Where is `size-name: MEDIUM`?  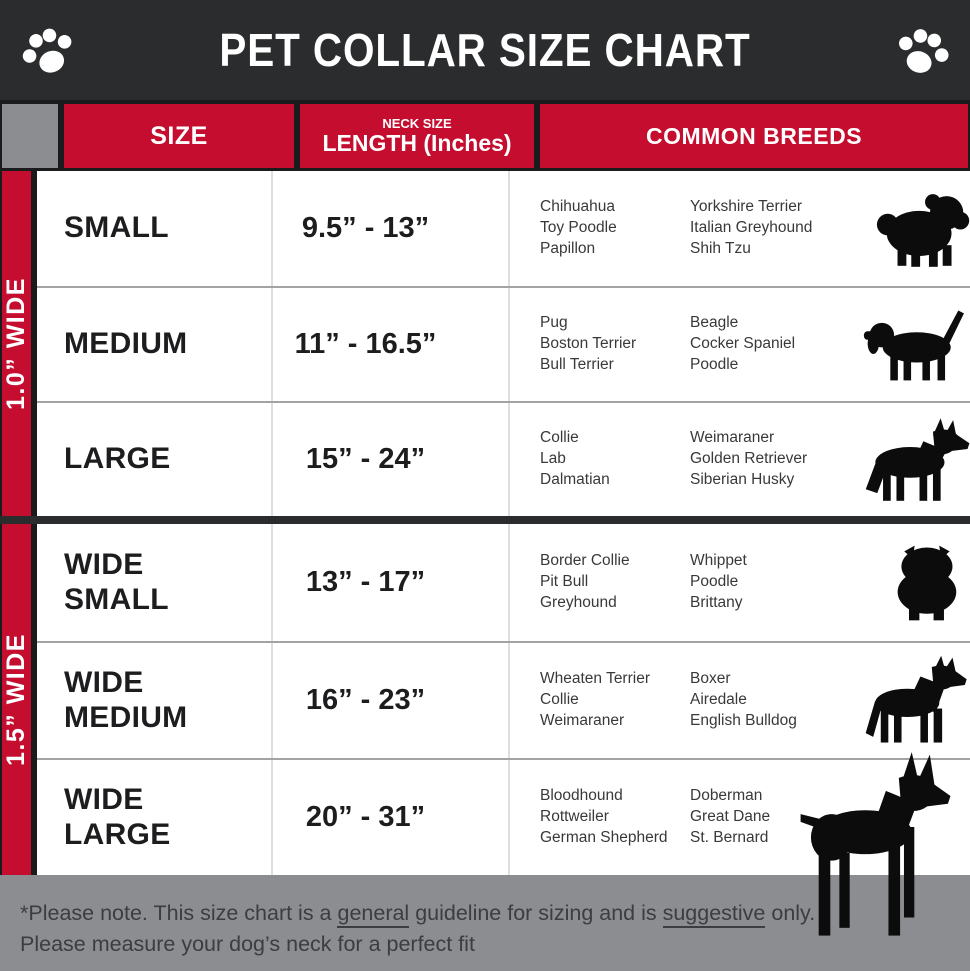
size-name: MEDIUM is located at coordinates (126, 344).